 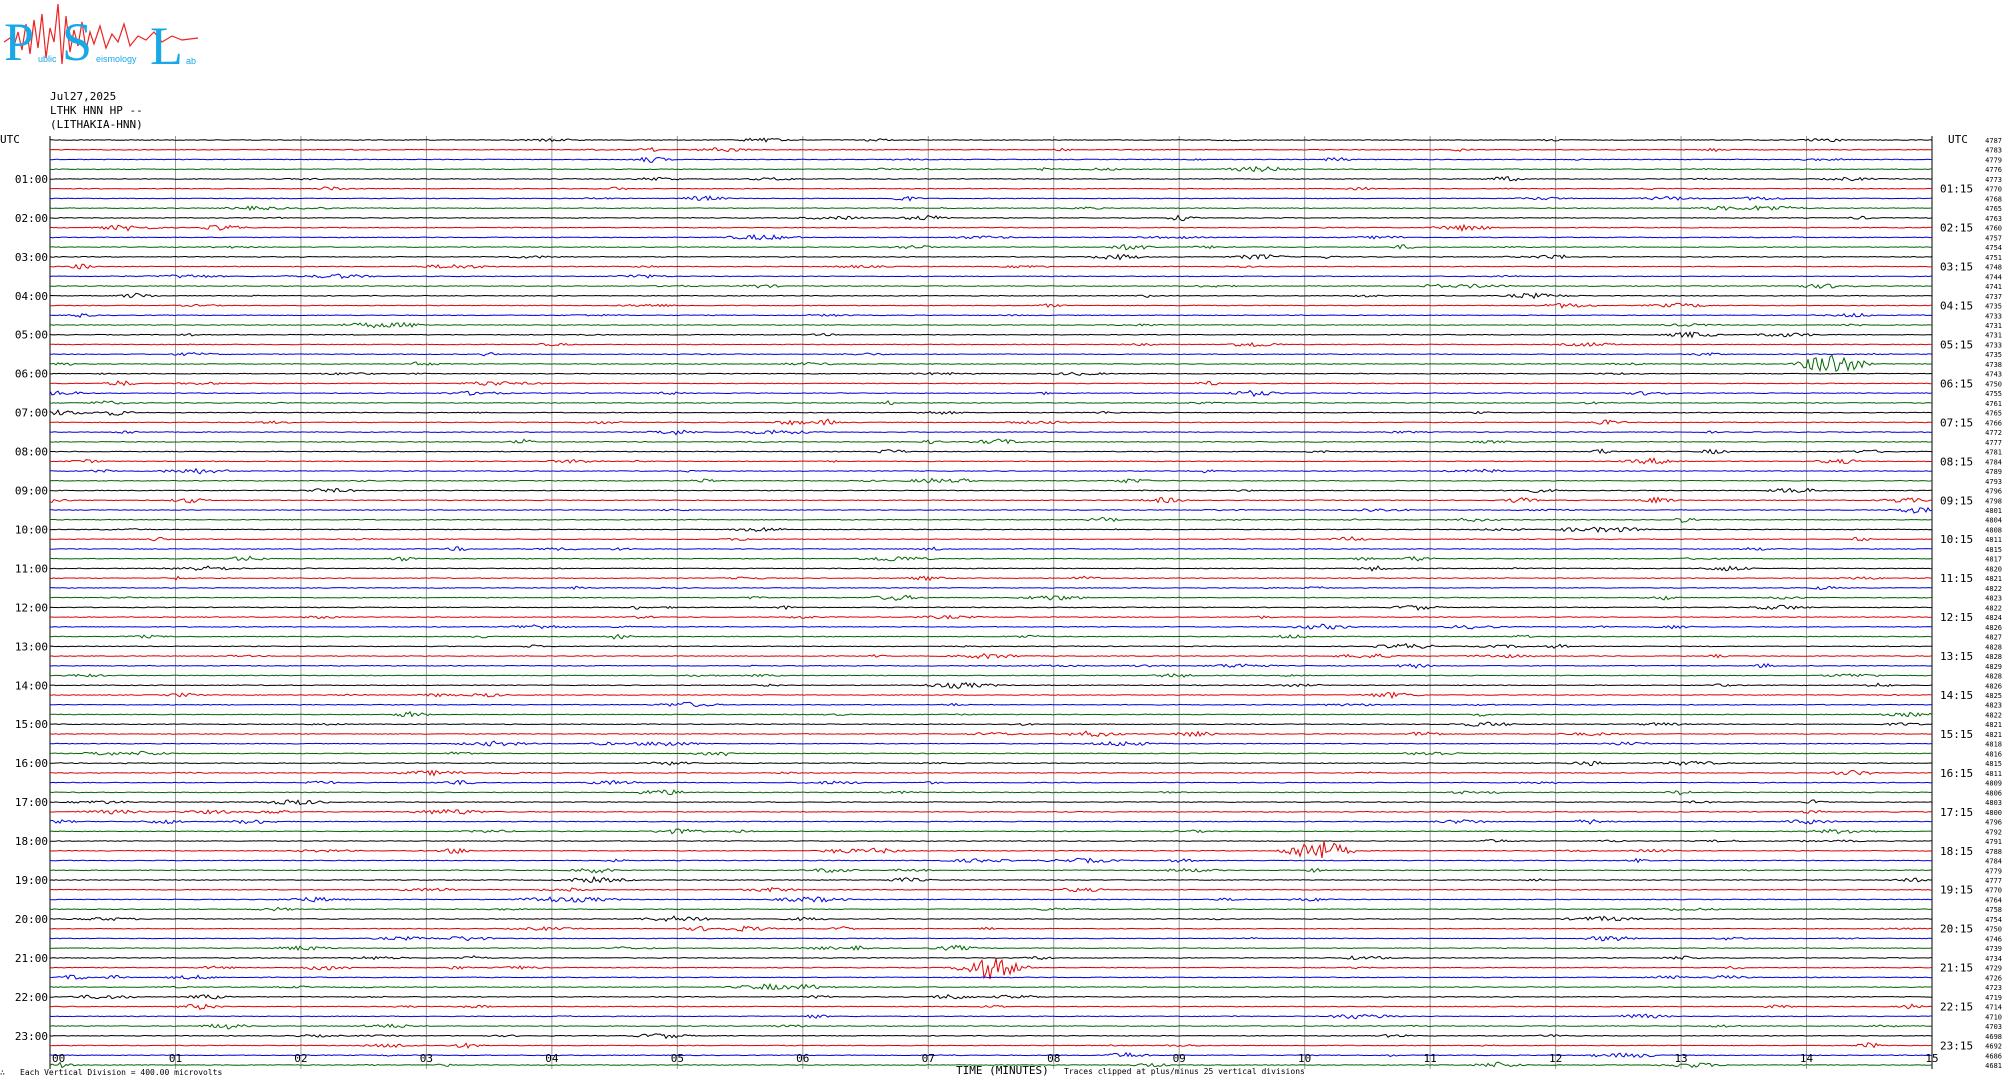 I want to click on trace-baseline-label: 4735, so click(x=1993, y=355).